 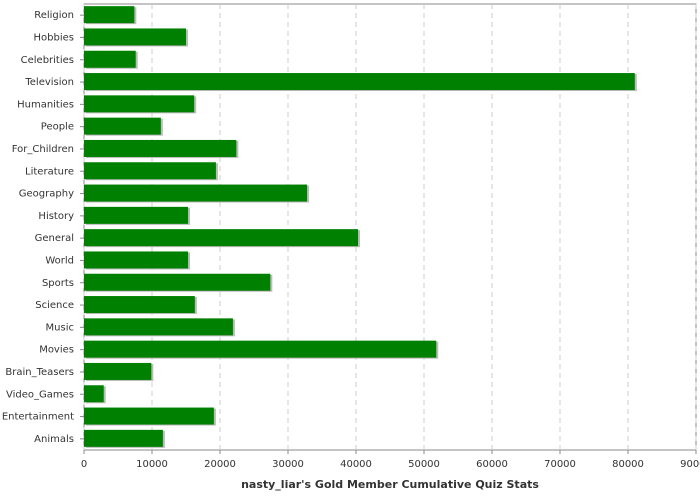 I want to click on y-tick-label: Science, so click(x=54, y=305).